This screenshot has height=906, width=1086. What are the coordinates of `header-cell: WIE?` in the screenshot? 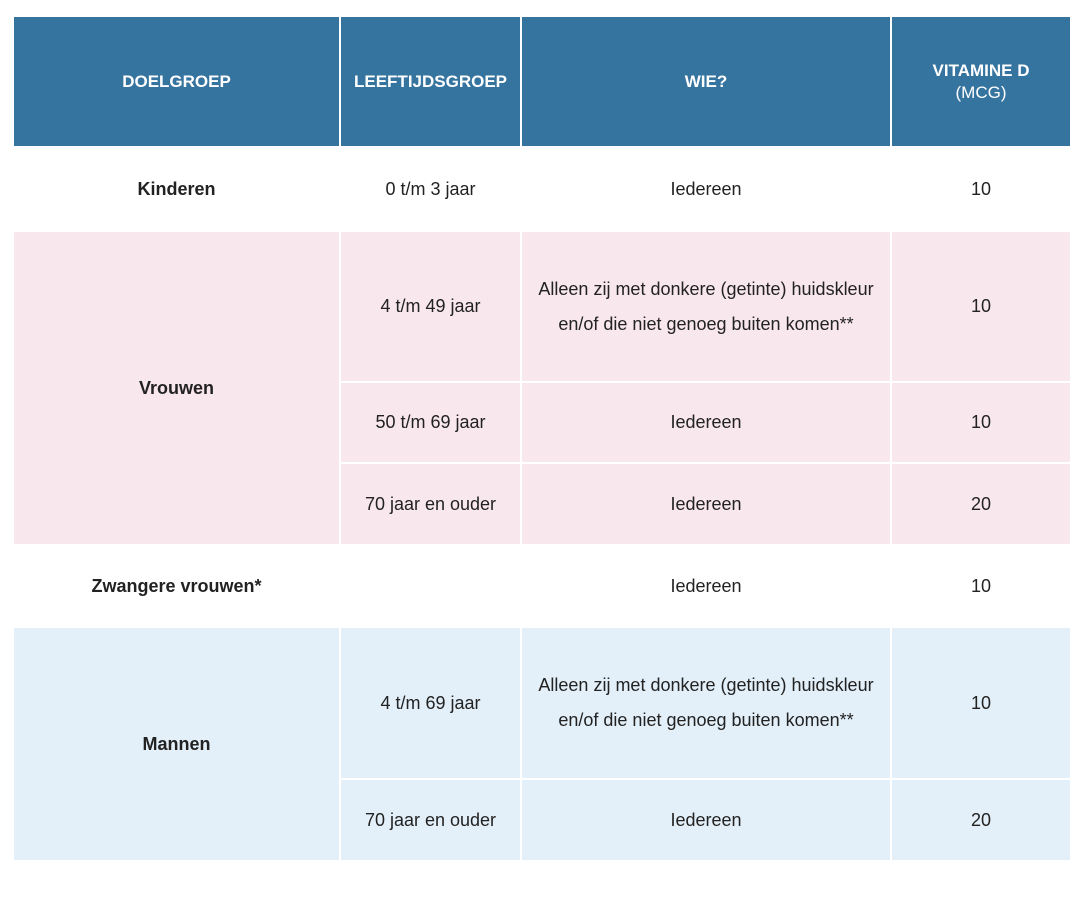 It's located at (706, 81).